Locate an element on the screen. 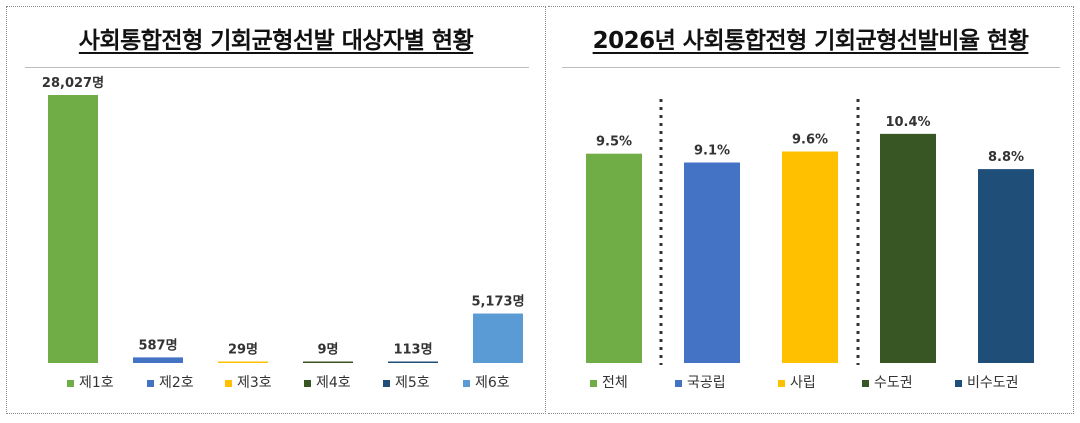  legend-label-0-5: 제6호 is located at coordinates (492, 383).